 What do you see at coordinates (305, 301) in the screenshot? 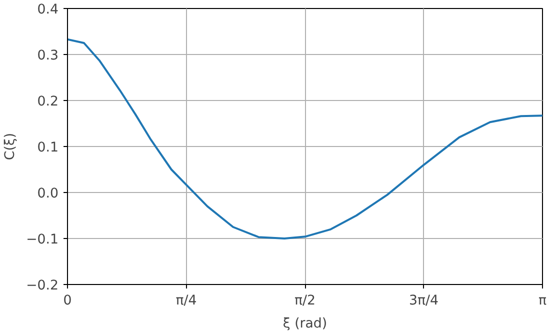
I see `x-tick-label: π/2` at bounding box center [305, 301].